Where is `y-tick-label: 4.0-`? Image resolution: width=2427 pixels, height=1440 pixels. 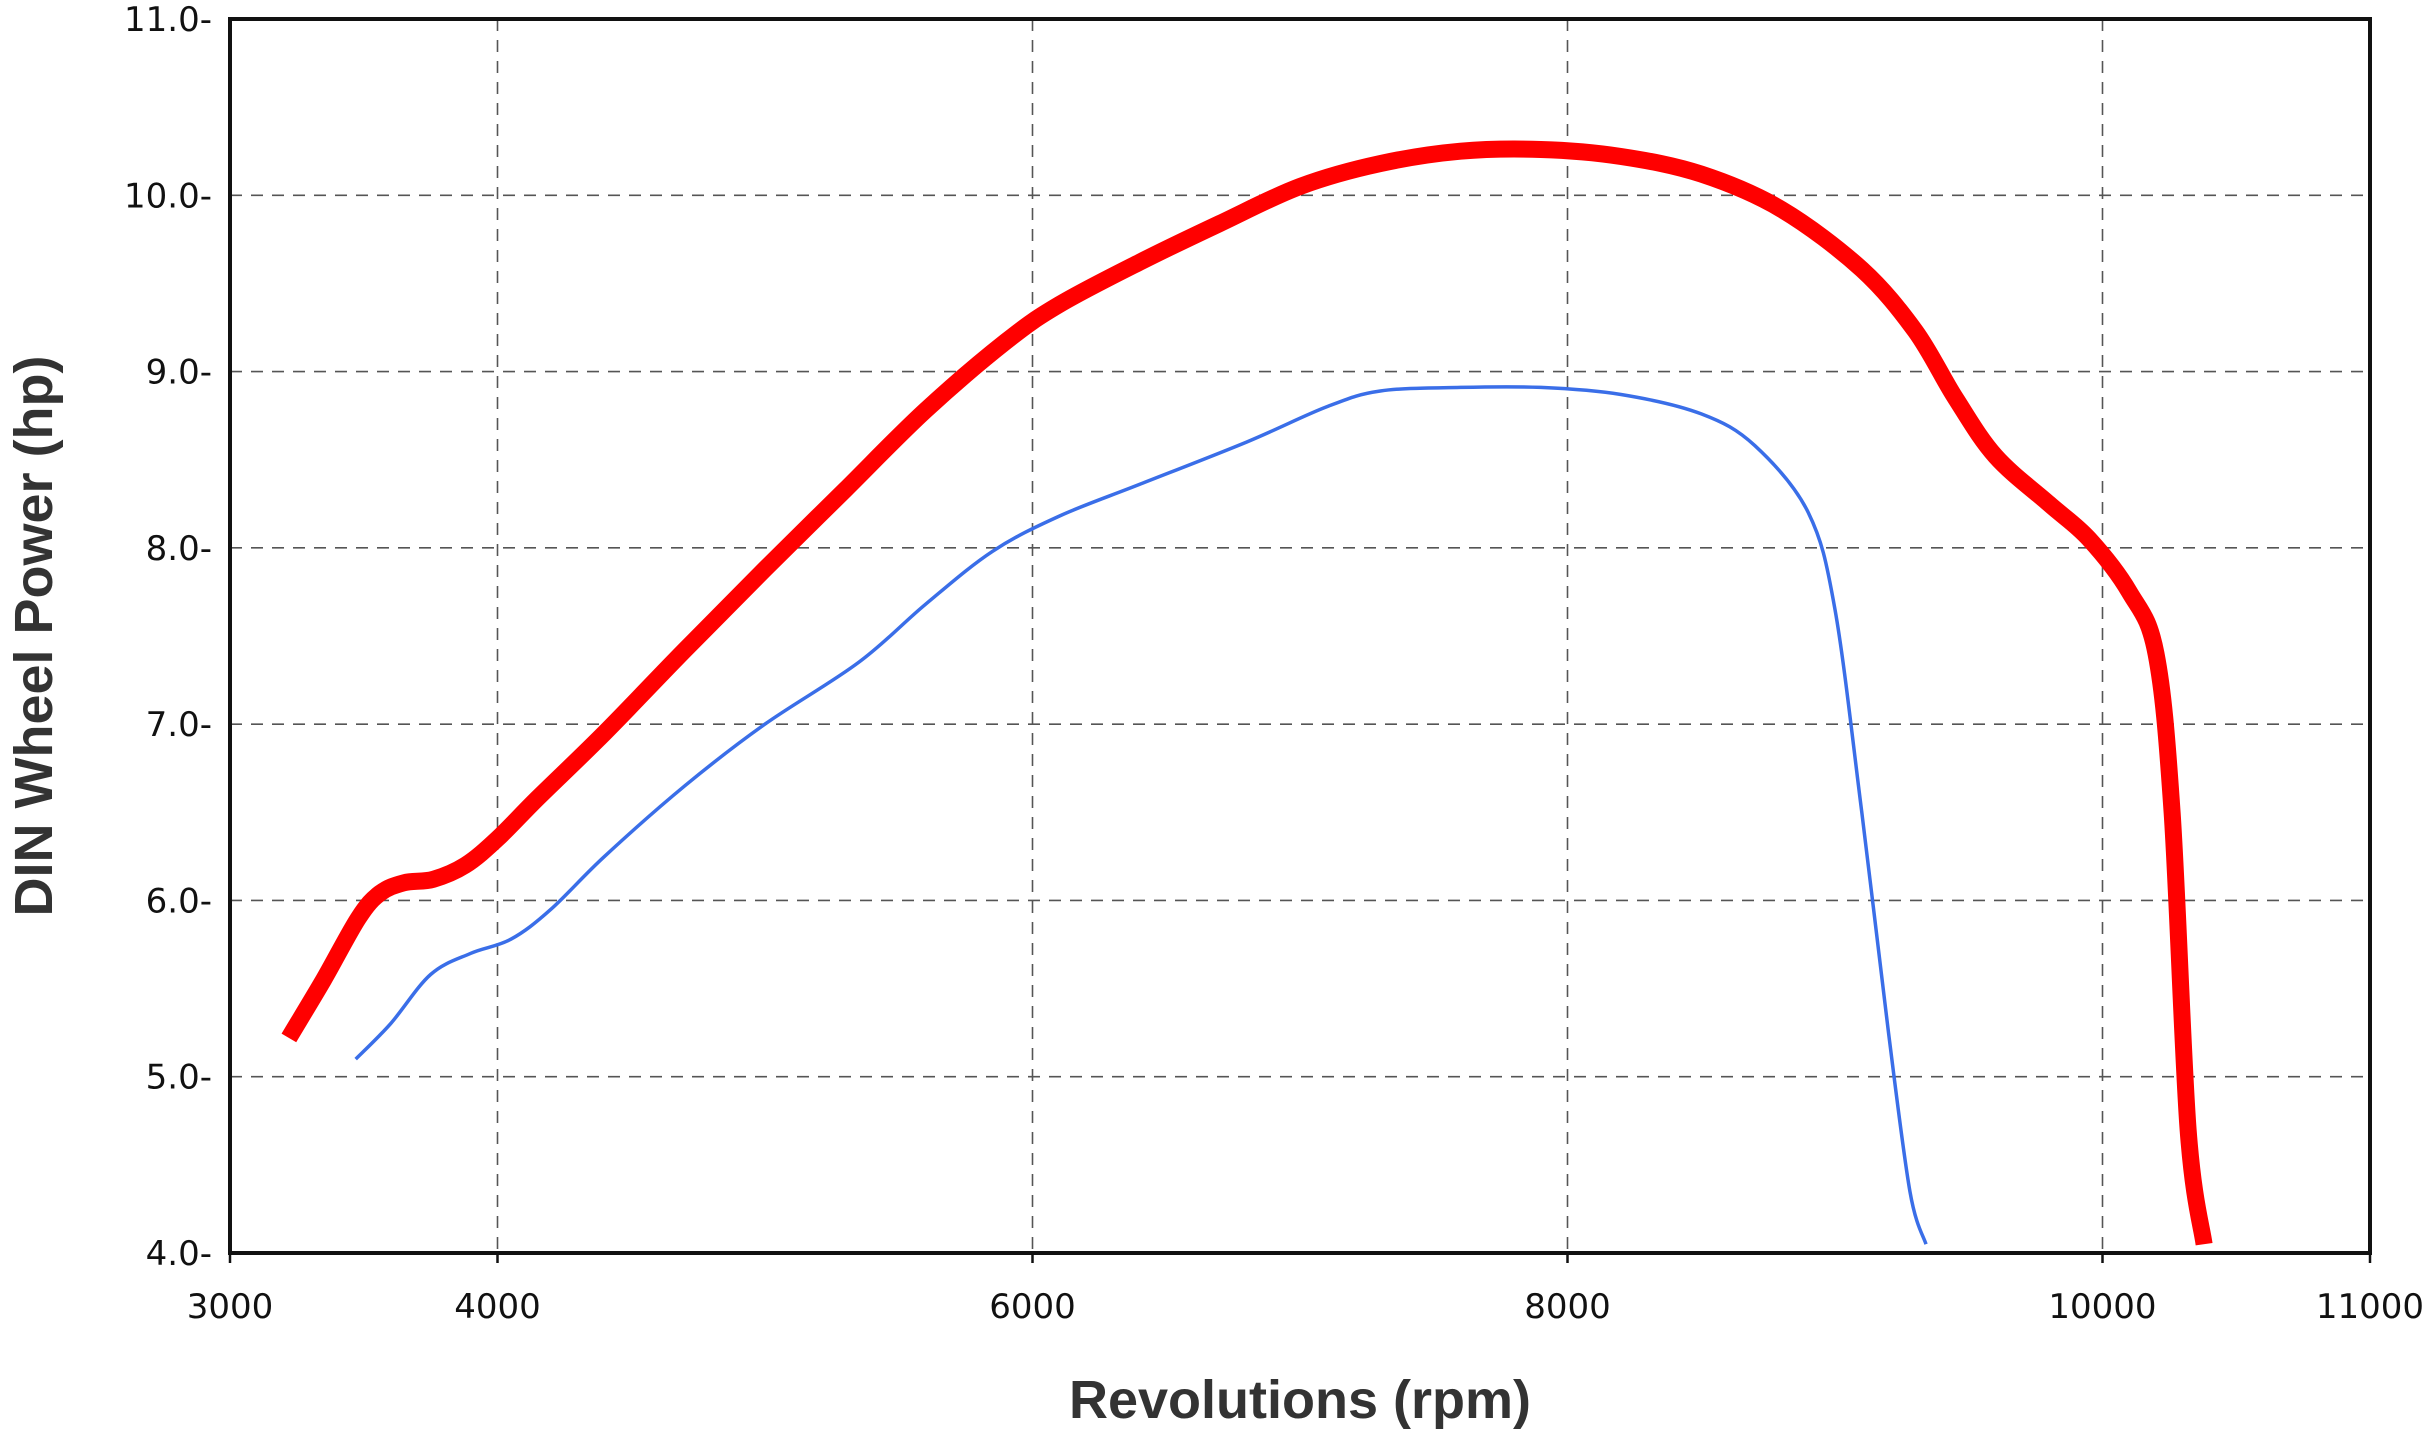
y-tick-label: 4.0- is located at coordinates (179, 1254).